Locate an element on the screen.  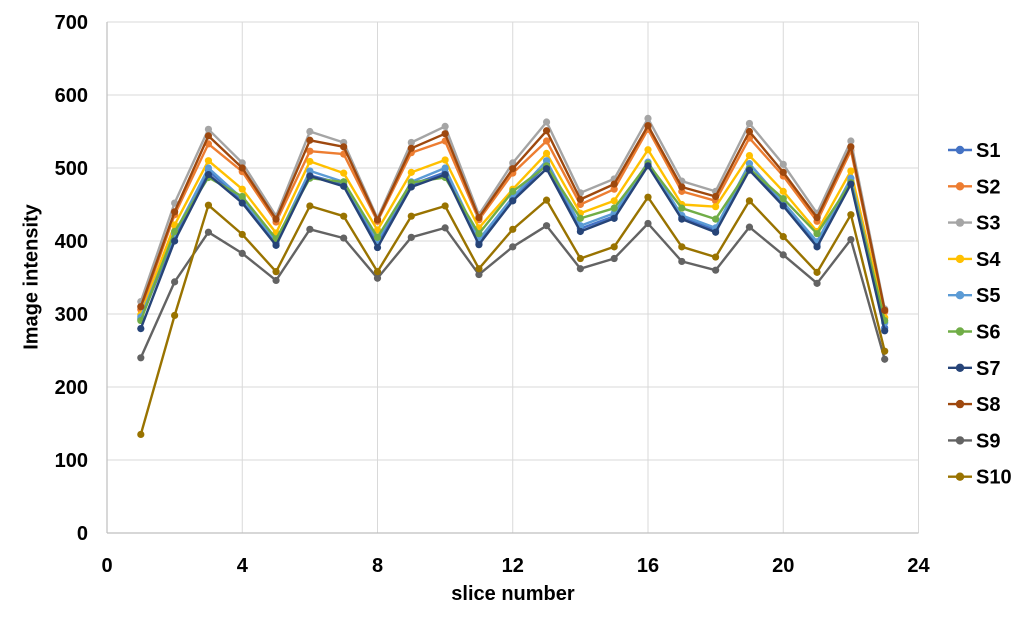
y-tick-label: 300 is located at coordinates (71, 315).